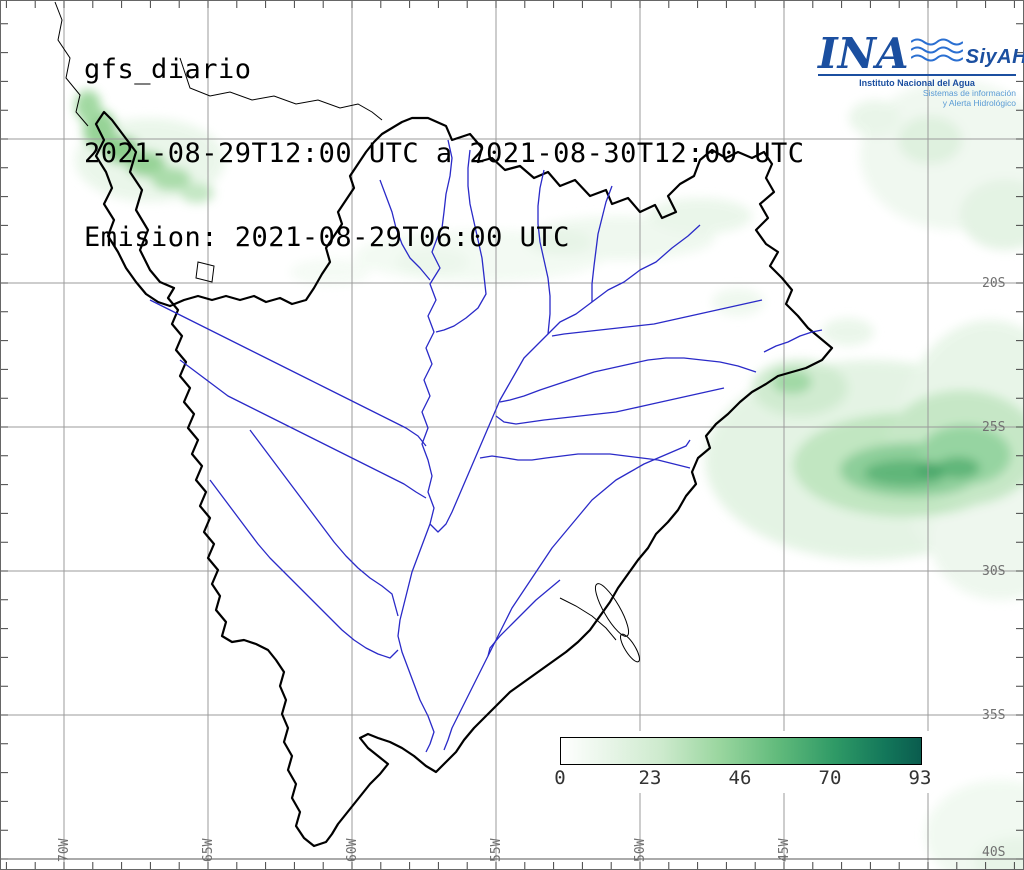 The height and width of the screenshot is (870, 1024). I want to click on ina-wordmark: INA, so click(863, 53).